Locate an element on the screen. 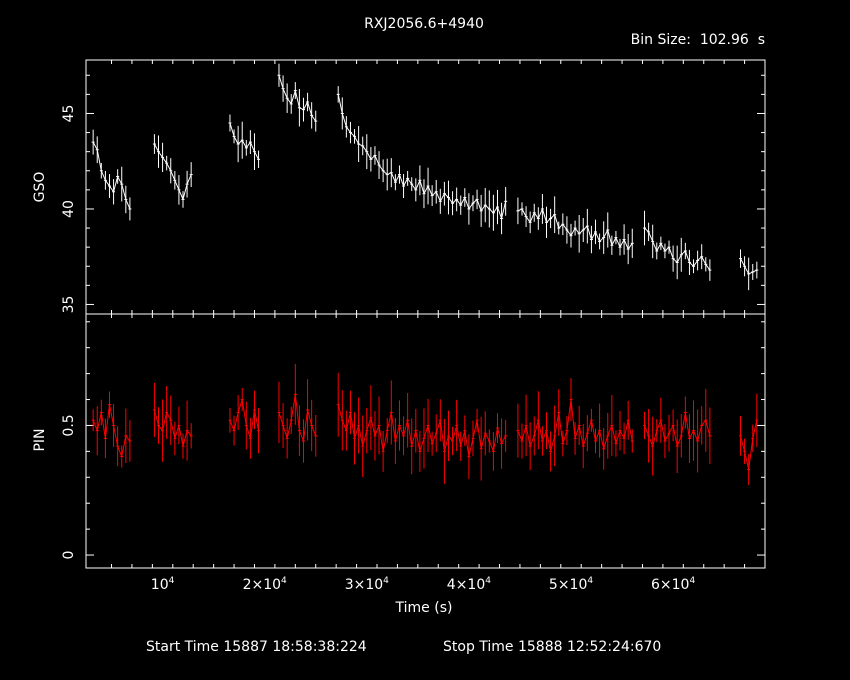 This screenshot has height=680, width=850. x-tick-label: 6×104 is located at coordinates (673, 584).